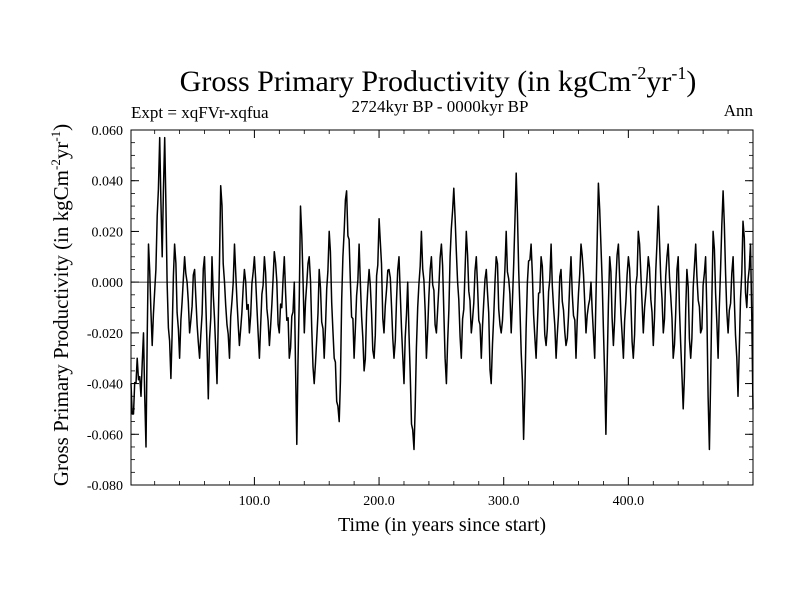  Describe the element at coordinates (678, 73) in the screenshot. I see `title-sup-2: -1` at that location.